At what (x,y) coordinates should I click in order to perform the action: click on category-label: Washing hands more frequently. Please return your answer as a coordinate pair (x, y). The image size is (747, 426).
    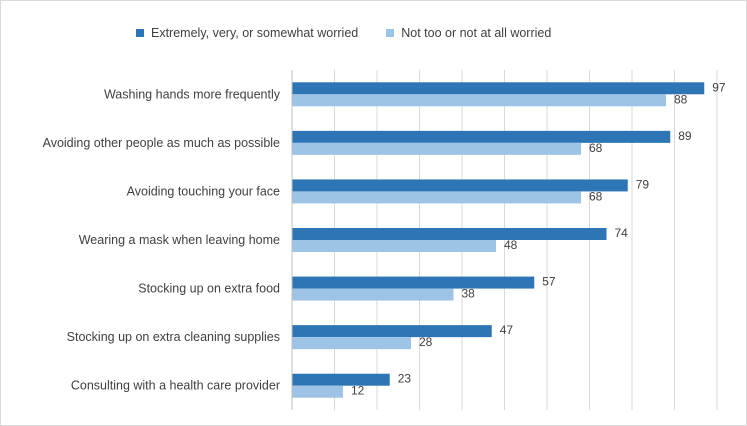
    Looking at the image, I should click on (192, 94).